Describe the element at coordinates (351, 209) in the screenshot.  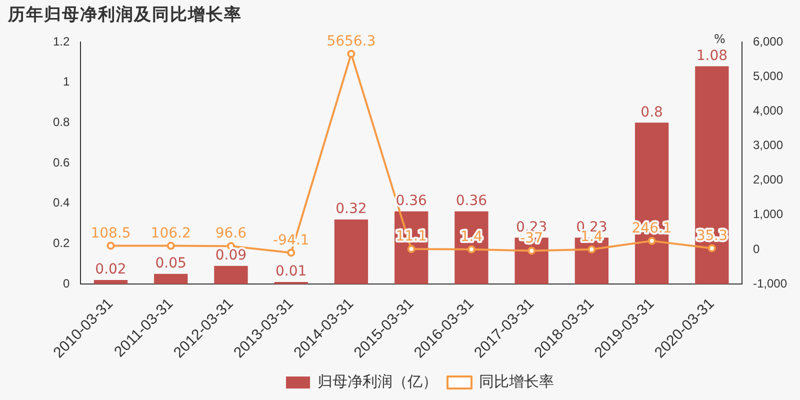
I see `data-label: 0.32` at that location.